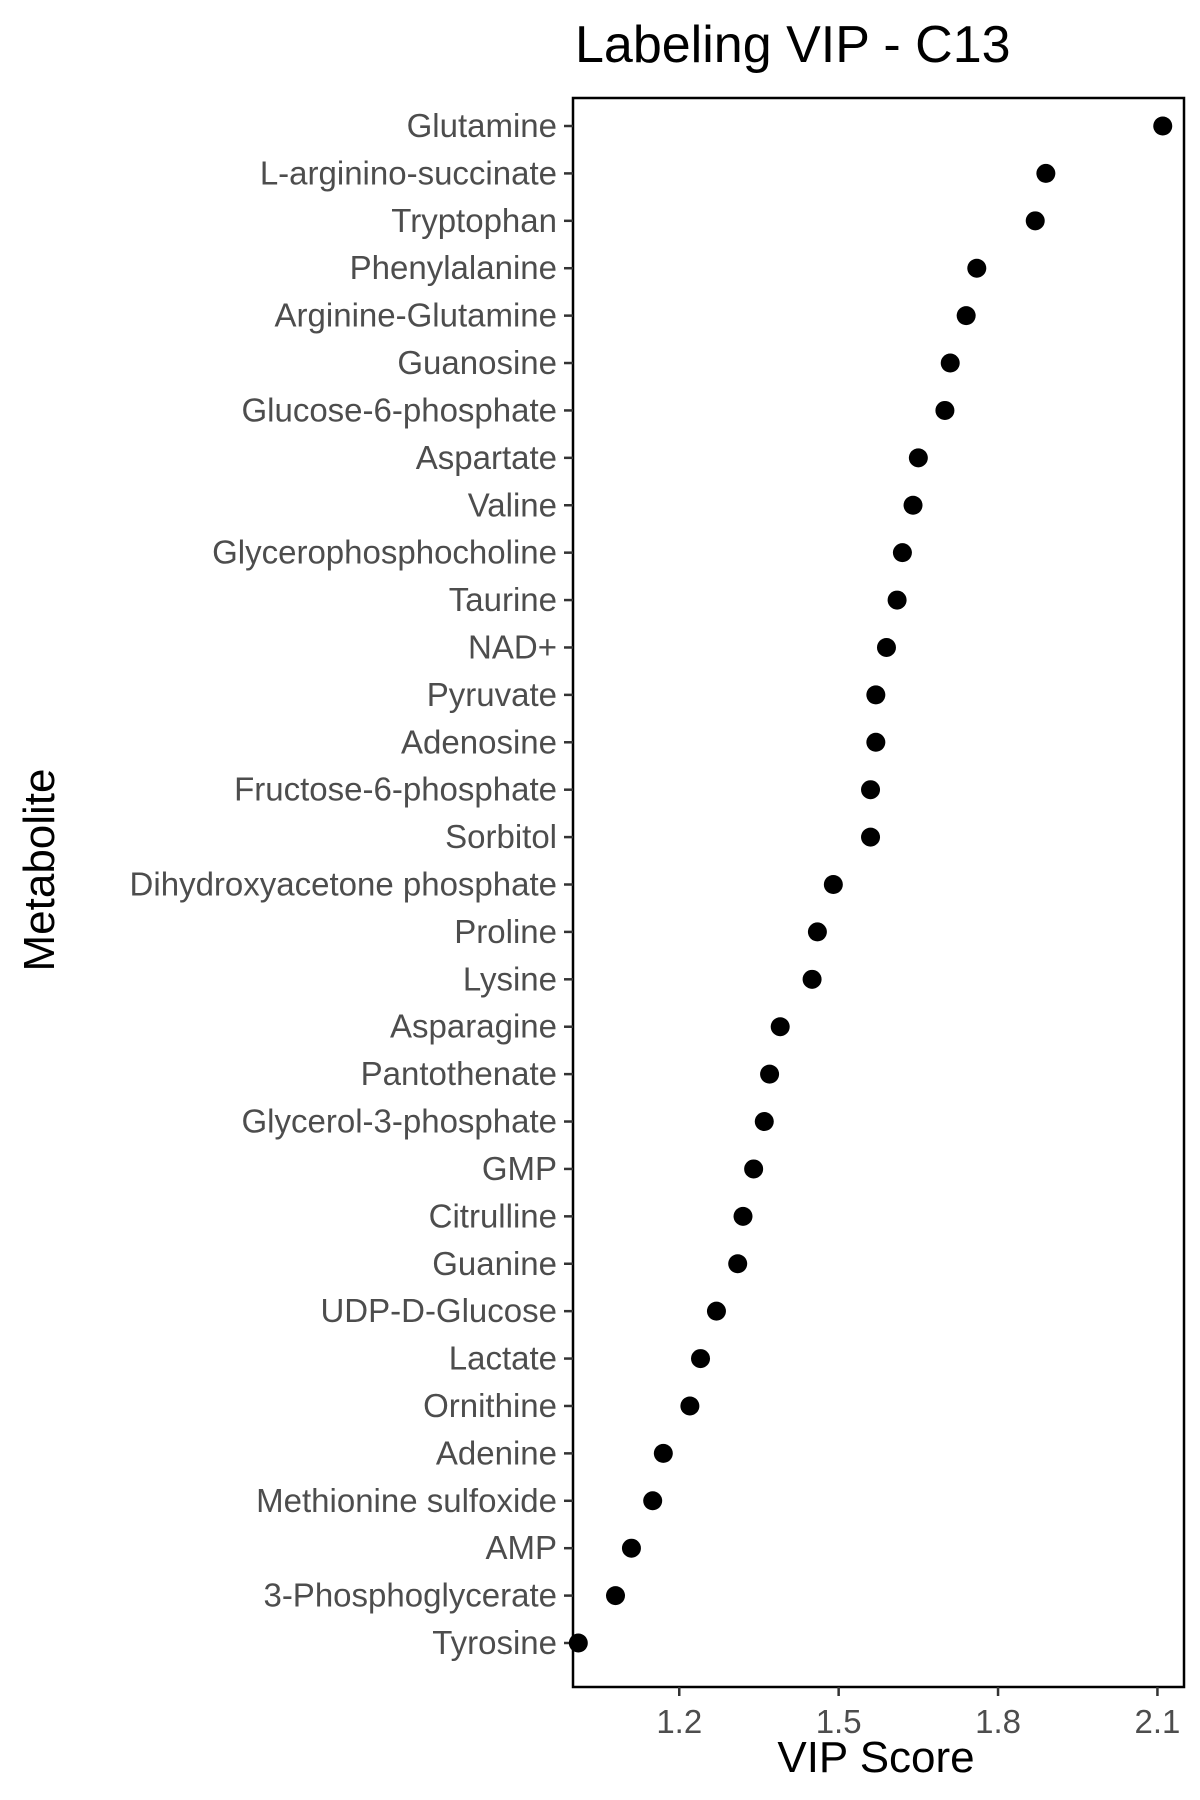 This screenshot has height=1800, width=1200. What do you see at coordinates (410, 1595) in the screenshot?
I see `y-tick-label: 3-Phosphoglycerate` at bounding box center [410, 1595].